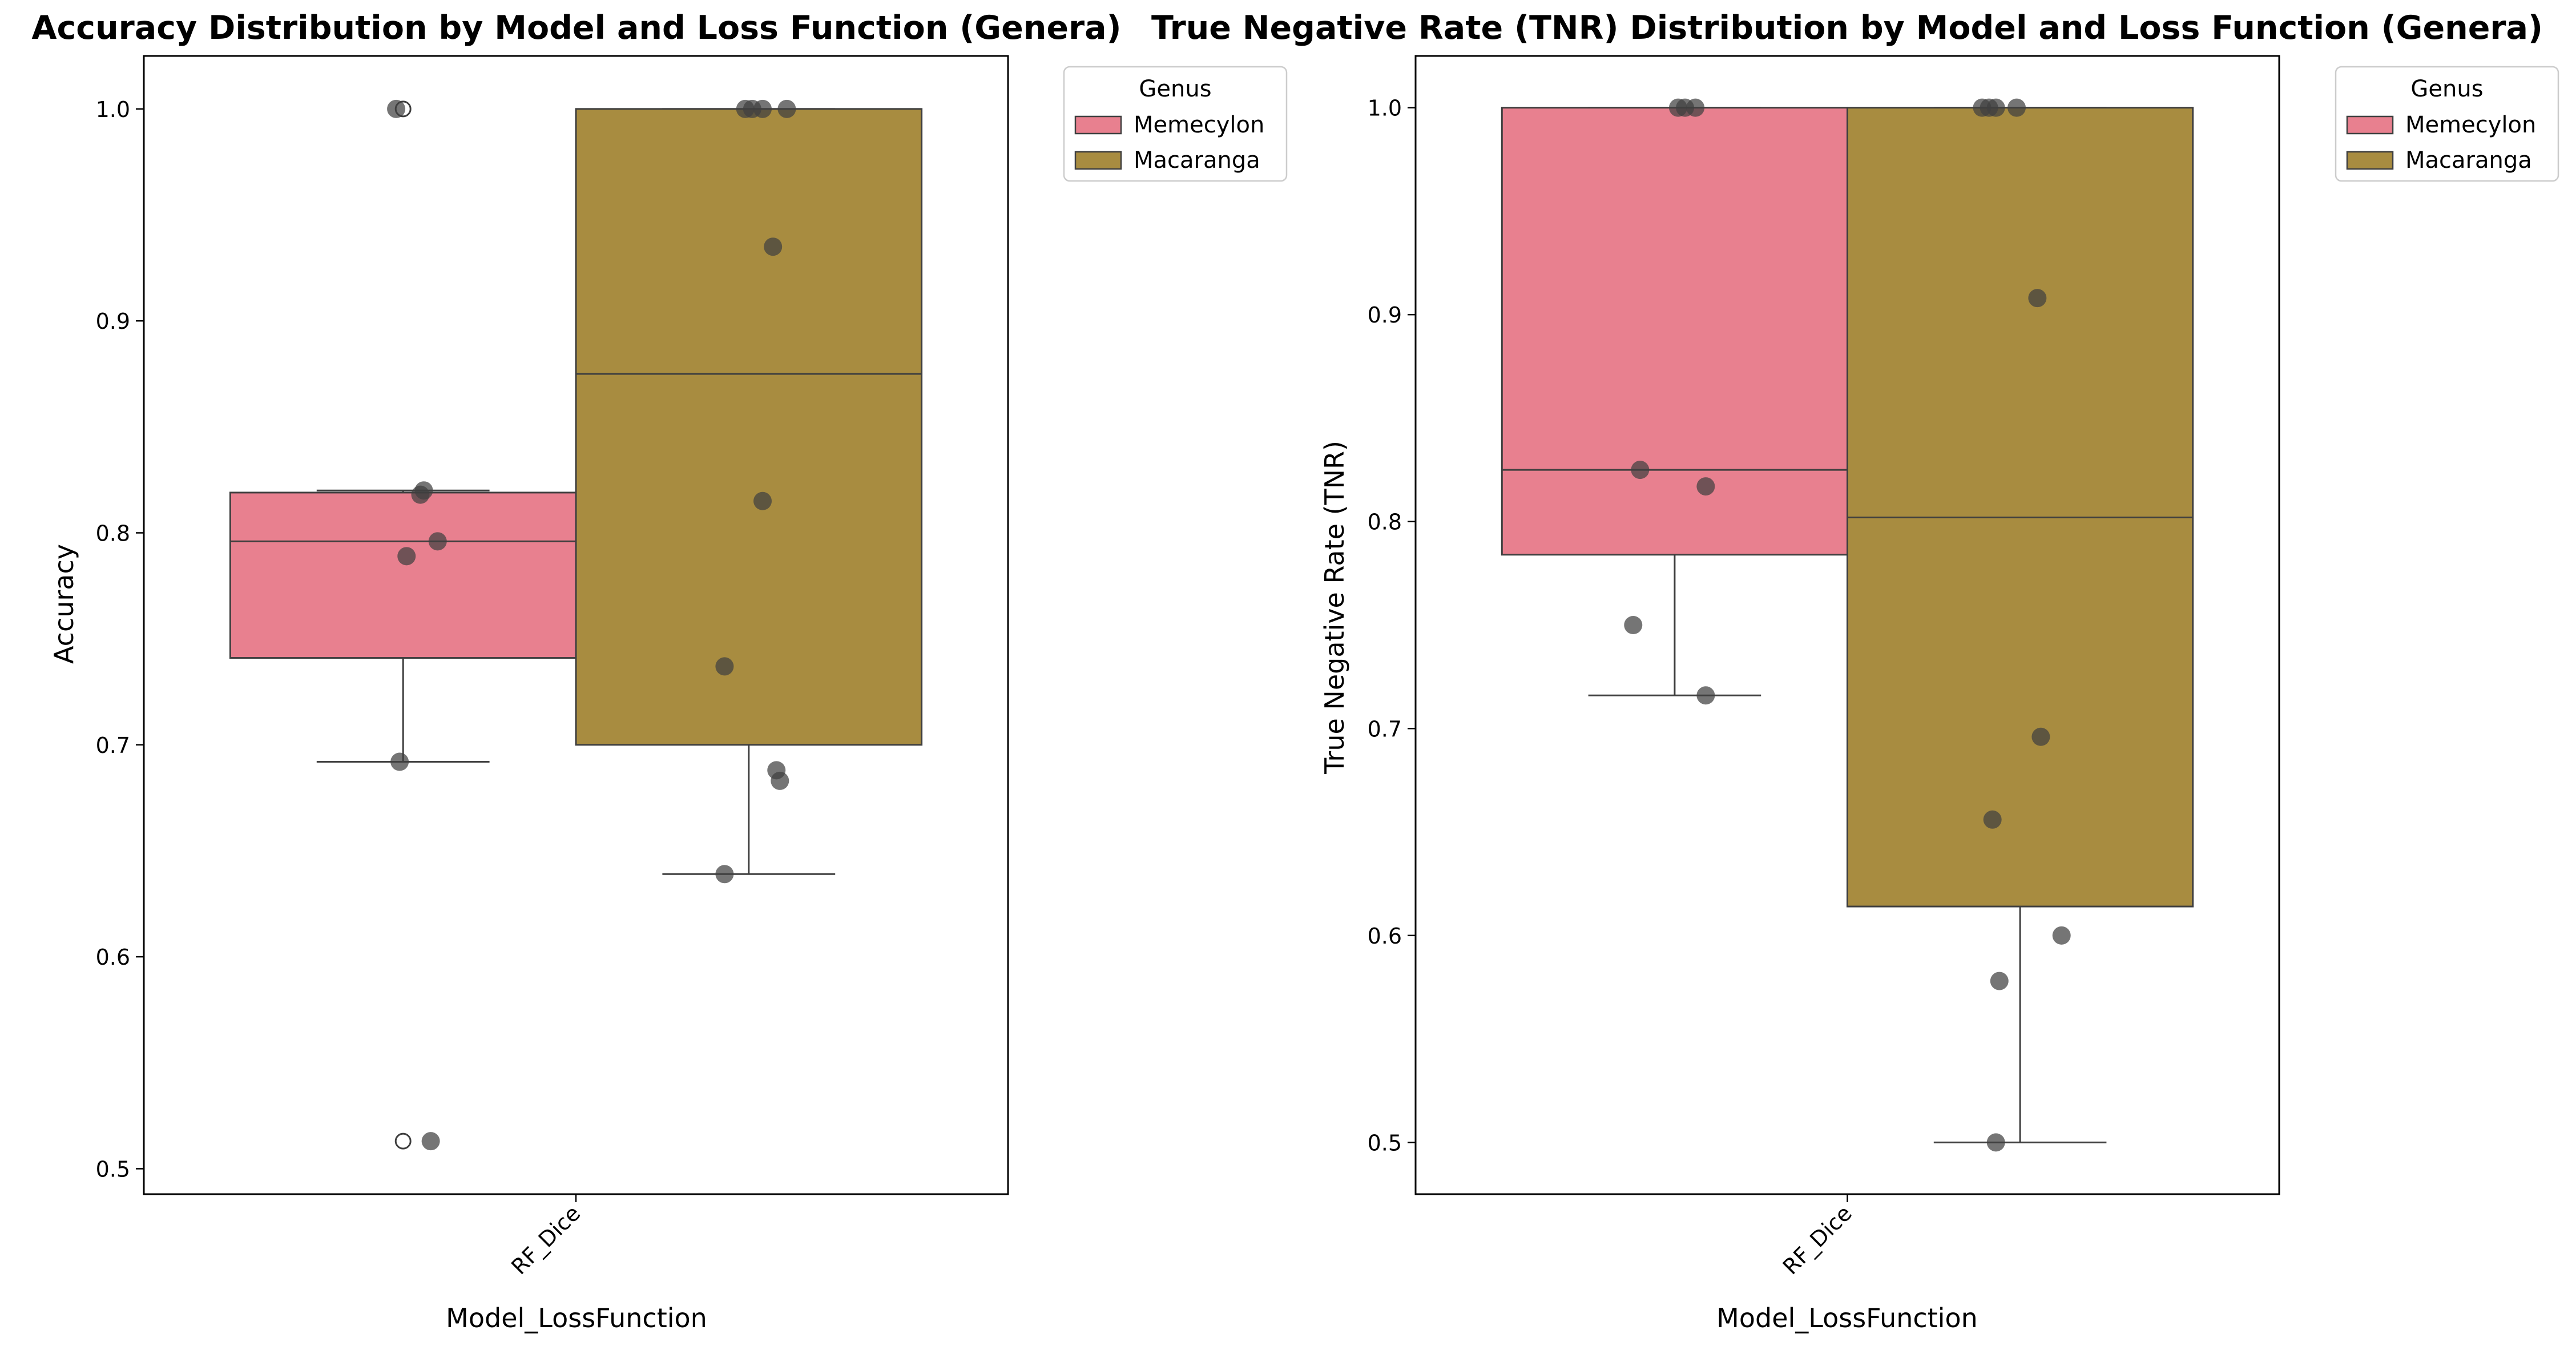 Image resolution: width=2576 pixels, height=1350 pixels. I want to click on y-axis-label: Accuracy, so click(64, 604).